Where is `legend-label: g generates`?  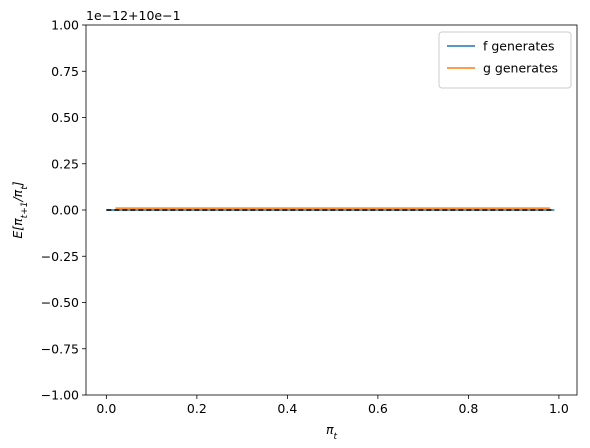
legend-label: g generates is located at coordinates (520, 68).